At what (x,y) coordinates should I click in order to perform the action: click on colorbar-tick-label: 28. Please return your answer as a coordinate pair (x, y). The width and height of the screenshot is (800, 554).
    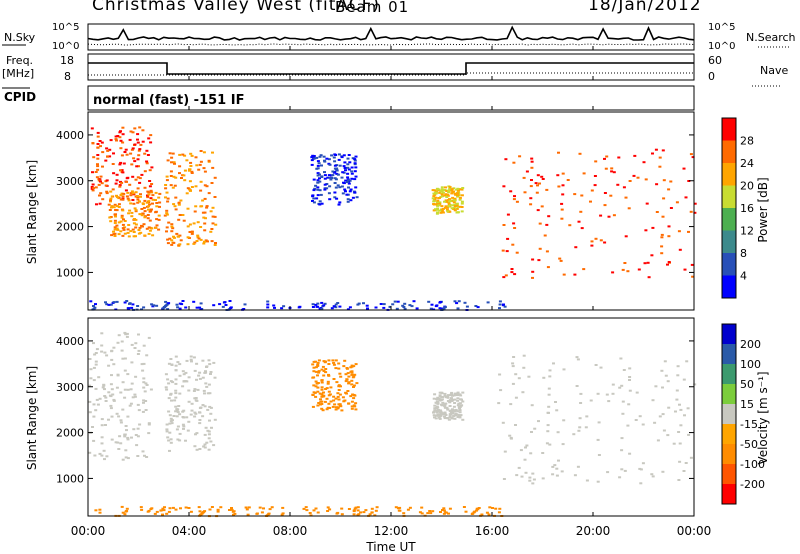
    Looking at the image, I should click on (747, 141).